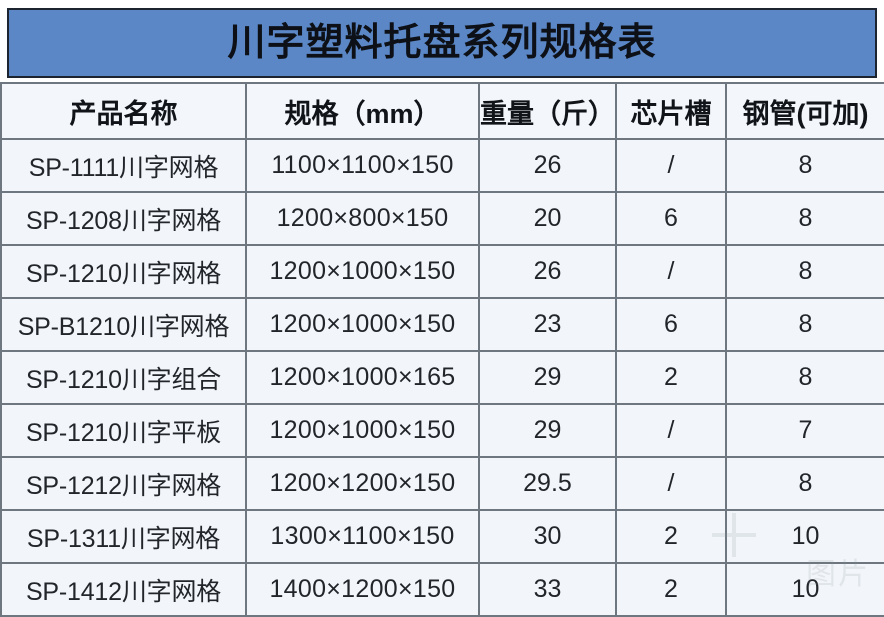 Image resolution: width=884 pixels, height=617 pixels. I want to click on table-header: 产品名称 规格（mm） 重量（斤） 芯片槽 钢管(可加), so click(442, 111).